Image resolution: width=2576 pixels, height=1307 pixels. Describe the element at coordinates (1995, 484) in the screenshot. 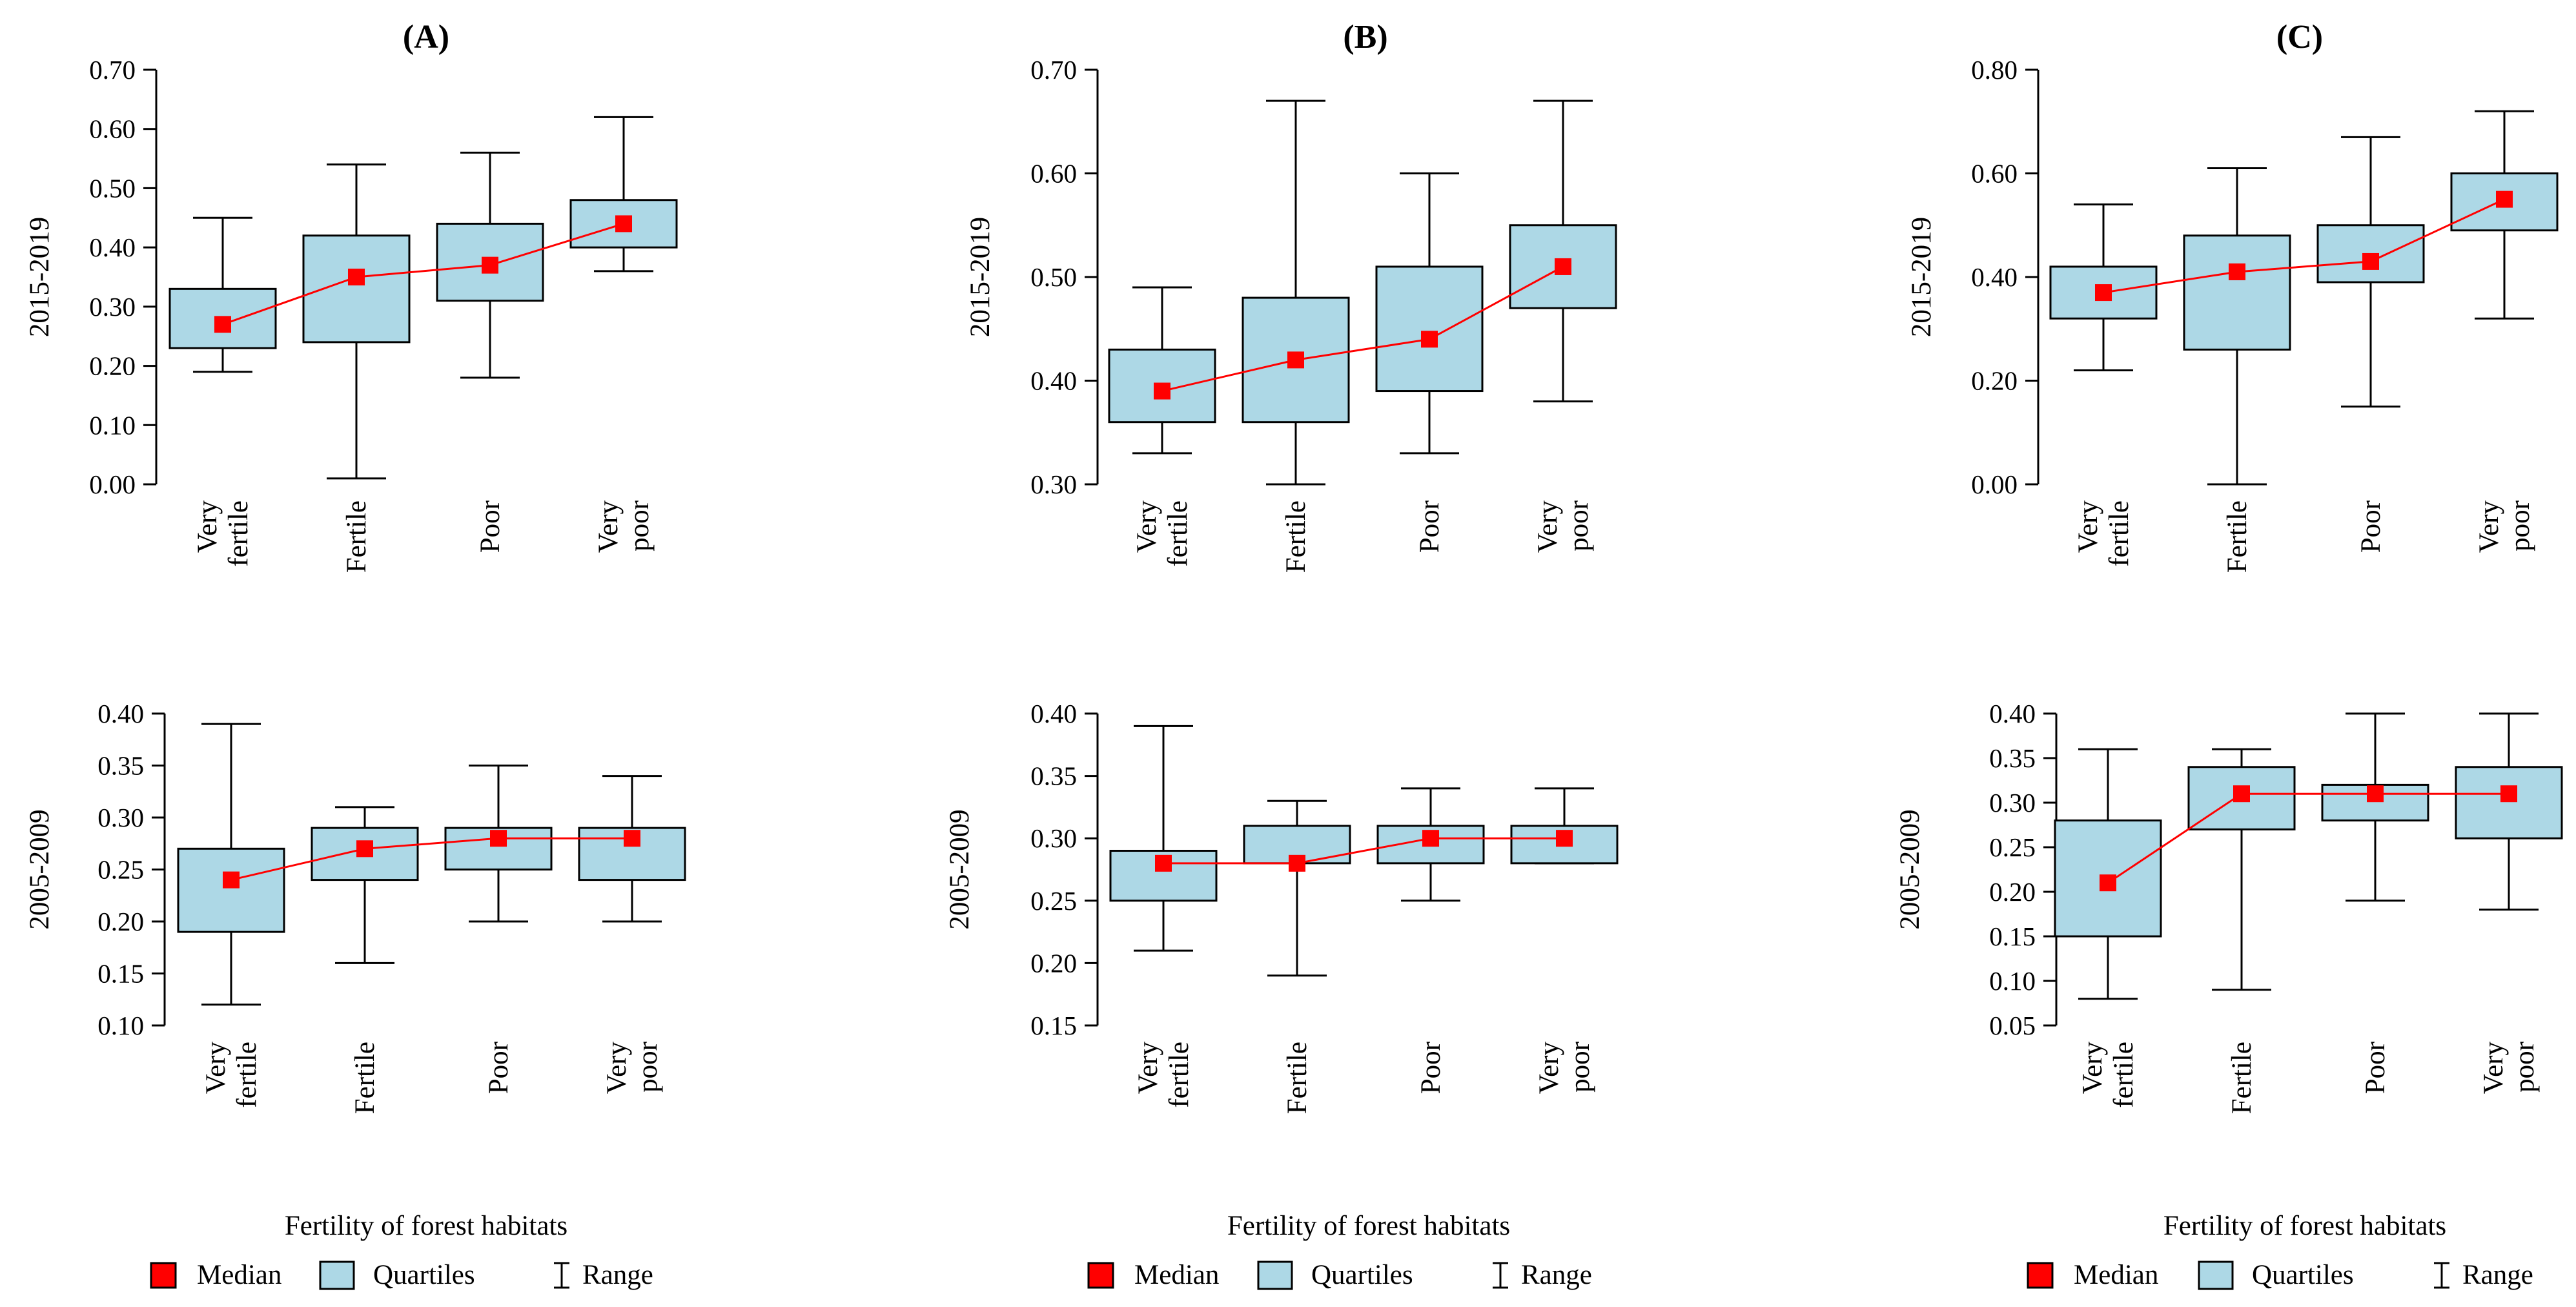

I see `y-tick-label: 0.00` at that location.